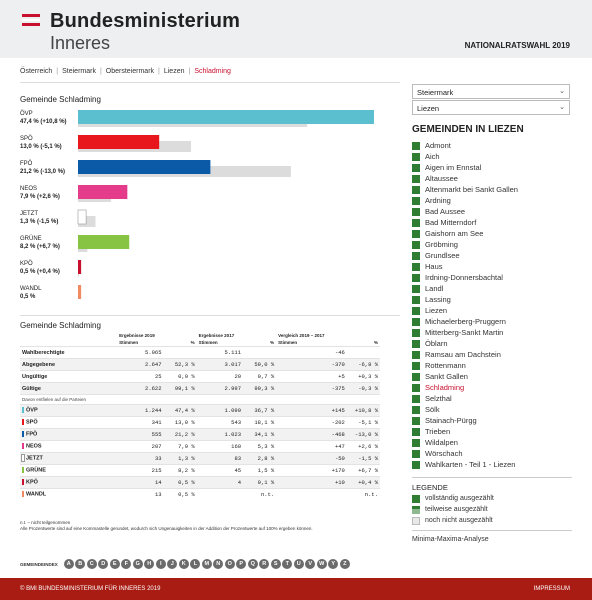 The width and height of the screenshot is (592, 600). What do you see at coordinates (195, 564) in the screenshot?
I see `index-letter-button: L` at bounding box center [195, 564].